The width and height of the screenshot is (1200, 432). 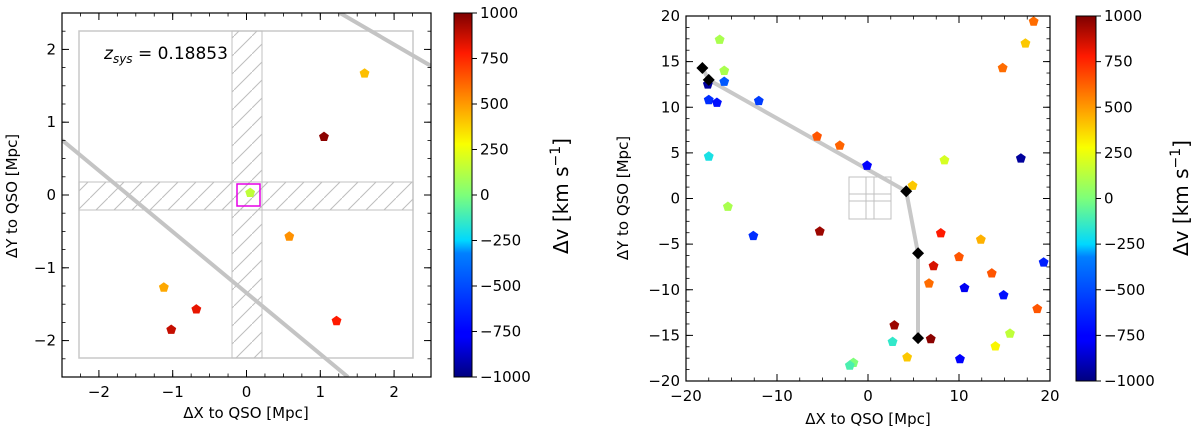 I want to click on y-tick-label: −1, so click(x=45, y=268).